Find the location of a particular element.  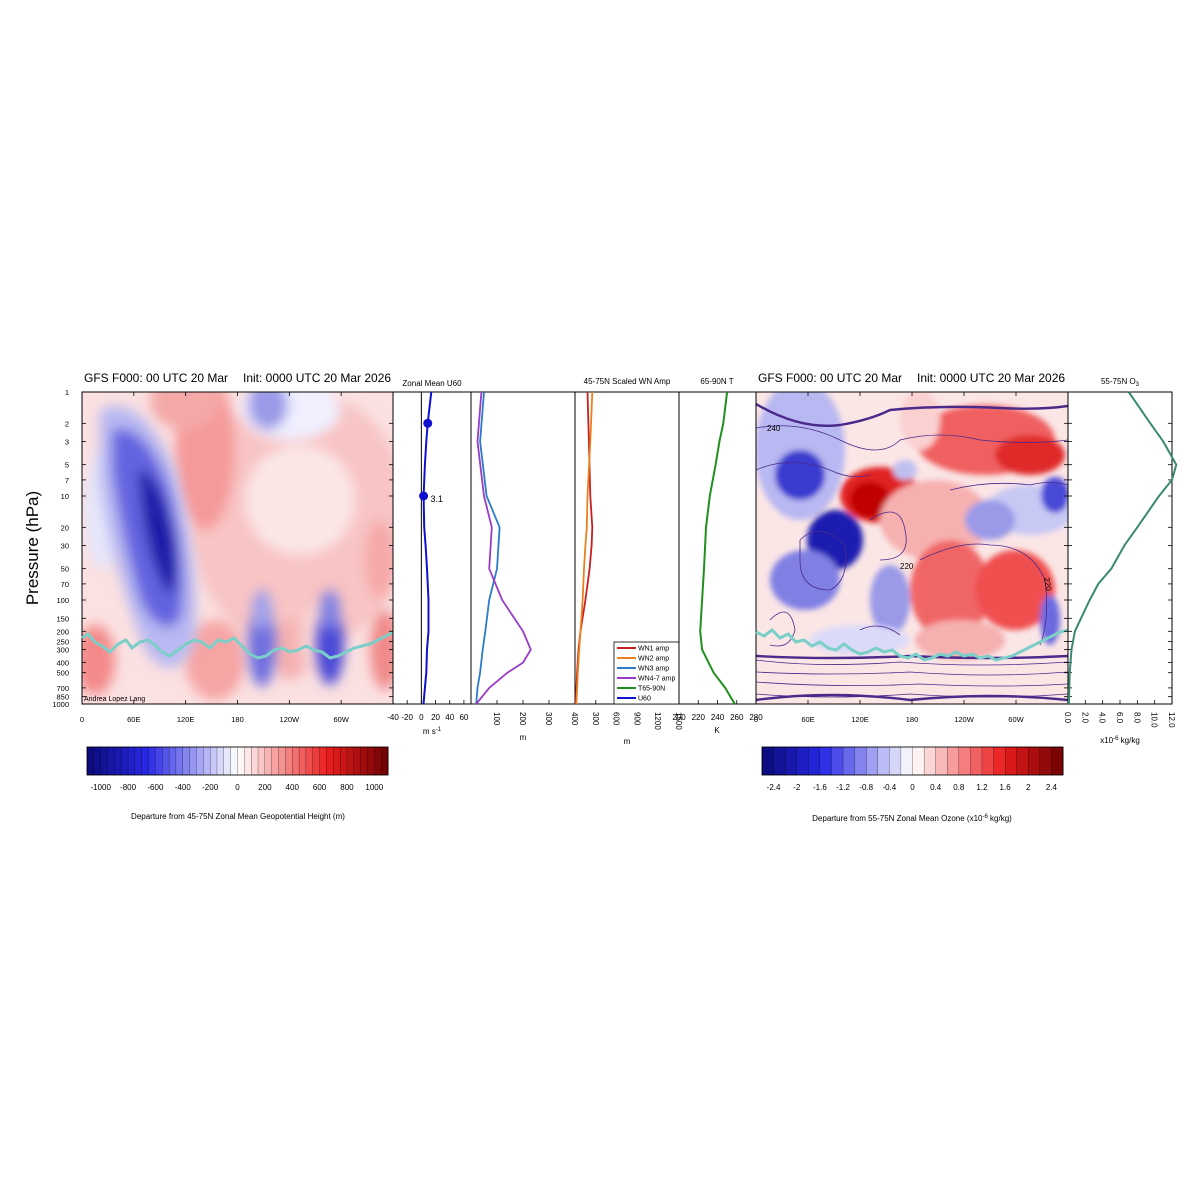

ozone-profile-tick-label: 6.0 is located at coordinates (1119, 718).